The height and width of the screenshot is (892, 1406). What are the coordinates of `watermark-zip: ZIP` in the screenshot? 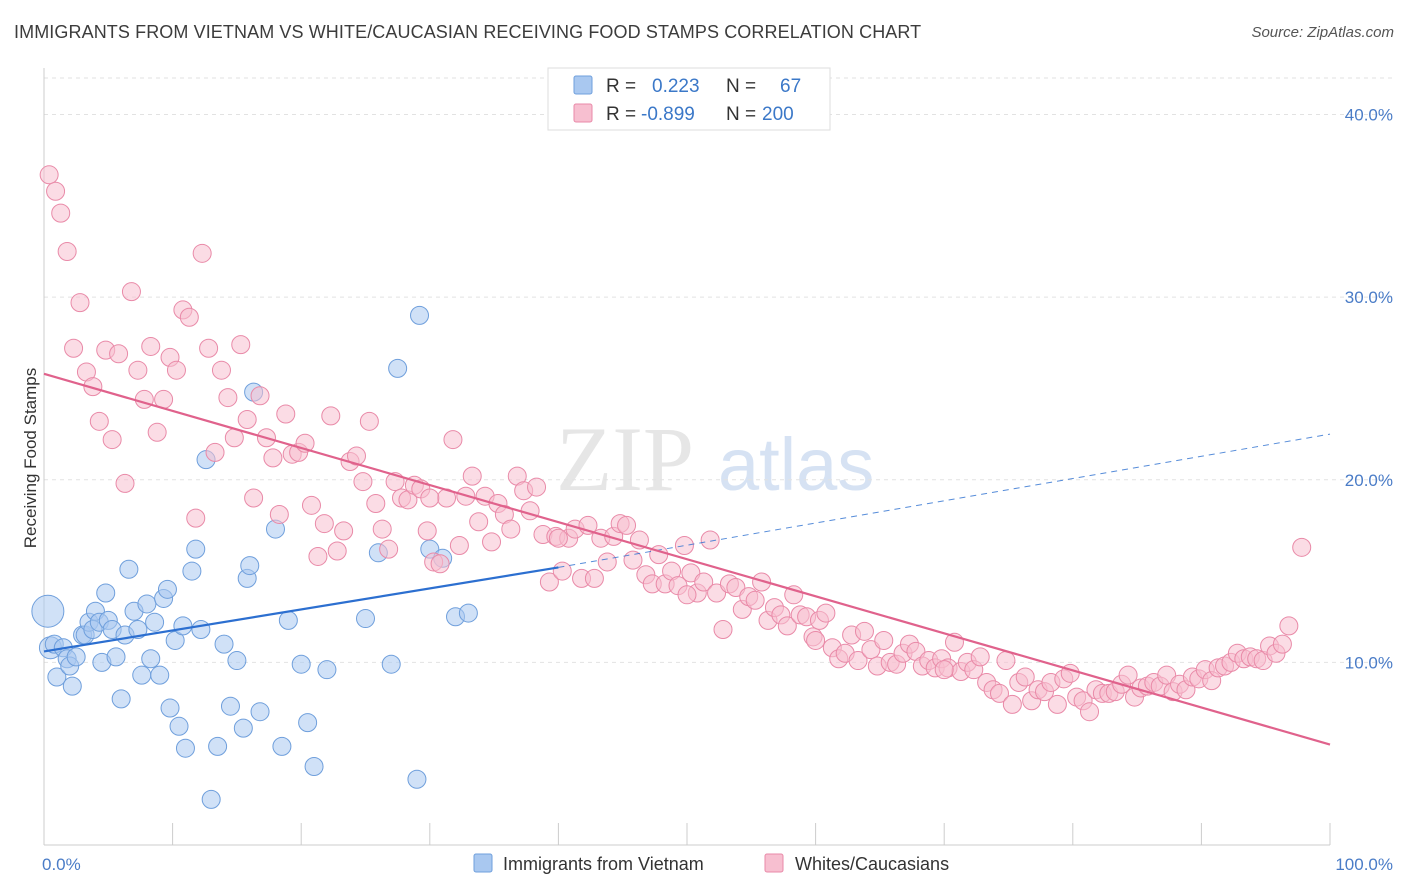 It's located at (625, 459).